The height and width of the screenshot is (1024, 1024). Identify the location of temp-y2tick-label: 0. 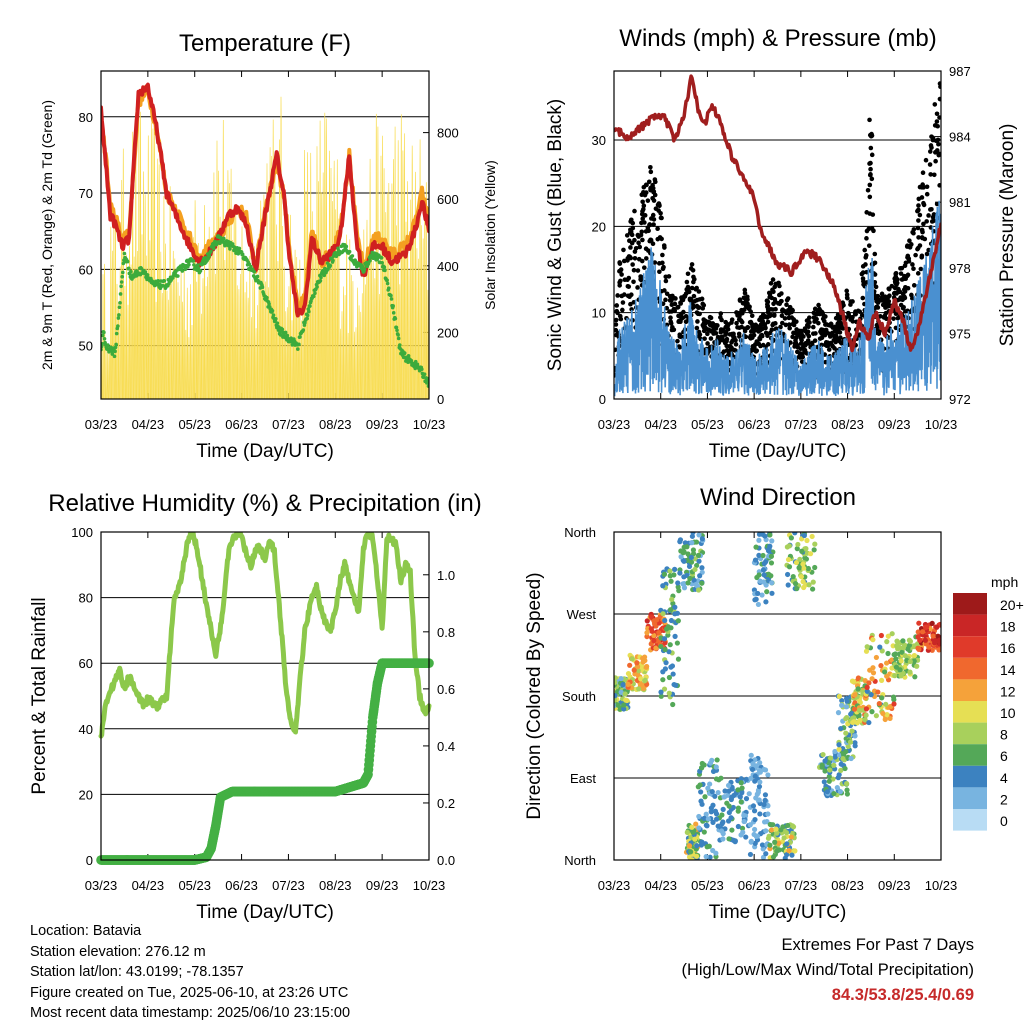
(440, 399).